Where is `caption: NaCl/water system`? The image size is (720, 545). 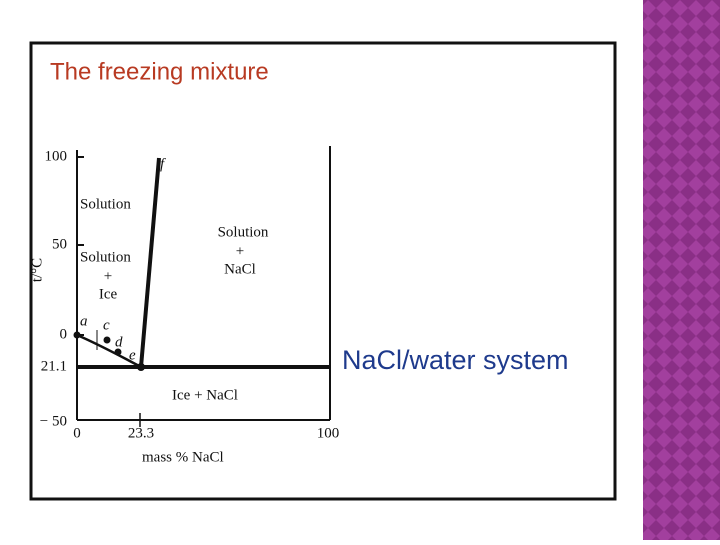 caption: NaCl/water system is located at coordinates (455, 360).